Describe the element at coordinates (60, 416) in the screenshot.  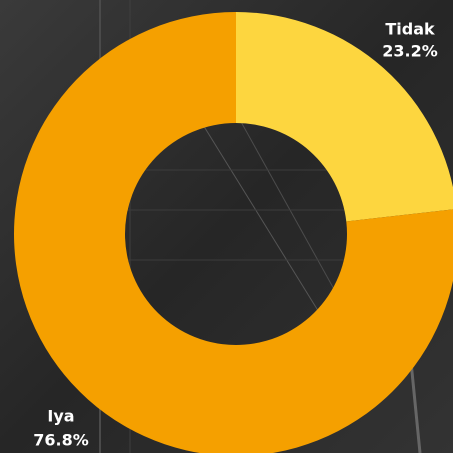
I see `slice-name: Iya` at that location.